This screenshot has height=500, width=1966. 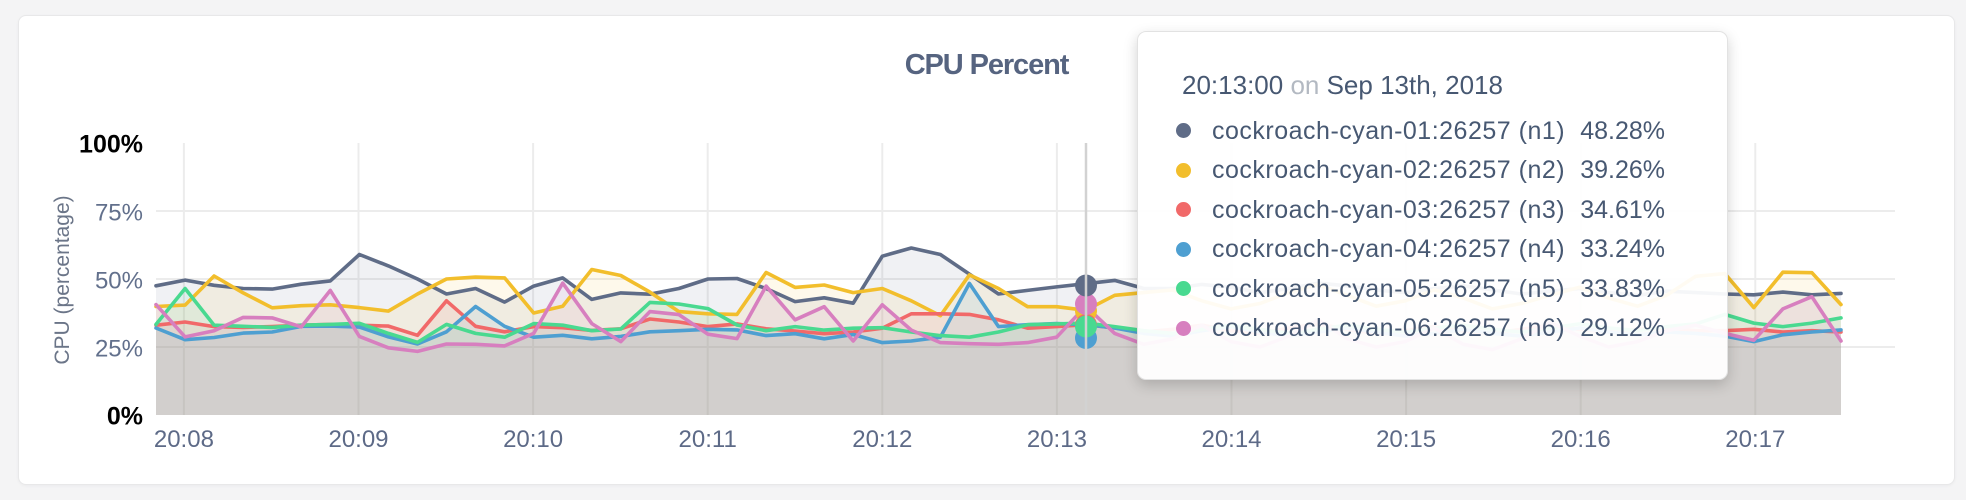 What do you see at coordinates (1581, 439) in the screenshot?
I see `svg-text: 20:16` at bounding box center [1581, 439].